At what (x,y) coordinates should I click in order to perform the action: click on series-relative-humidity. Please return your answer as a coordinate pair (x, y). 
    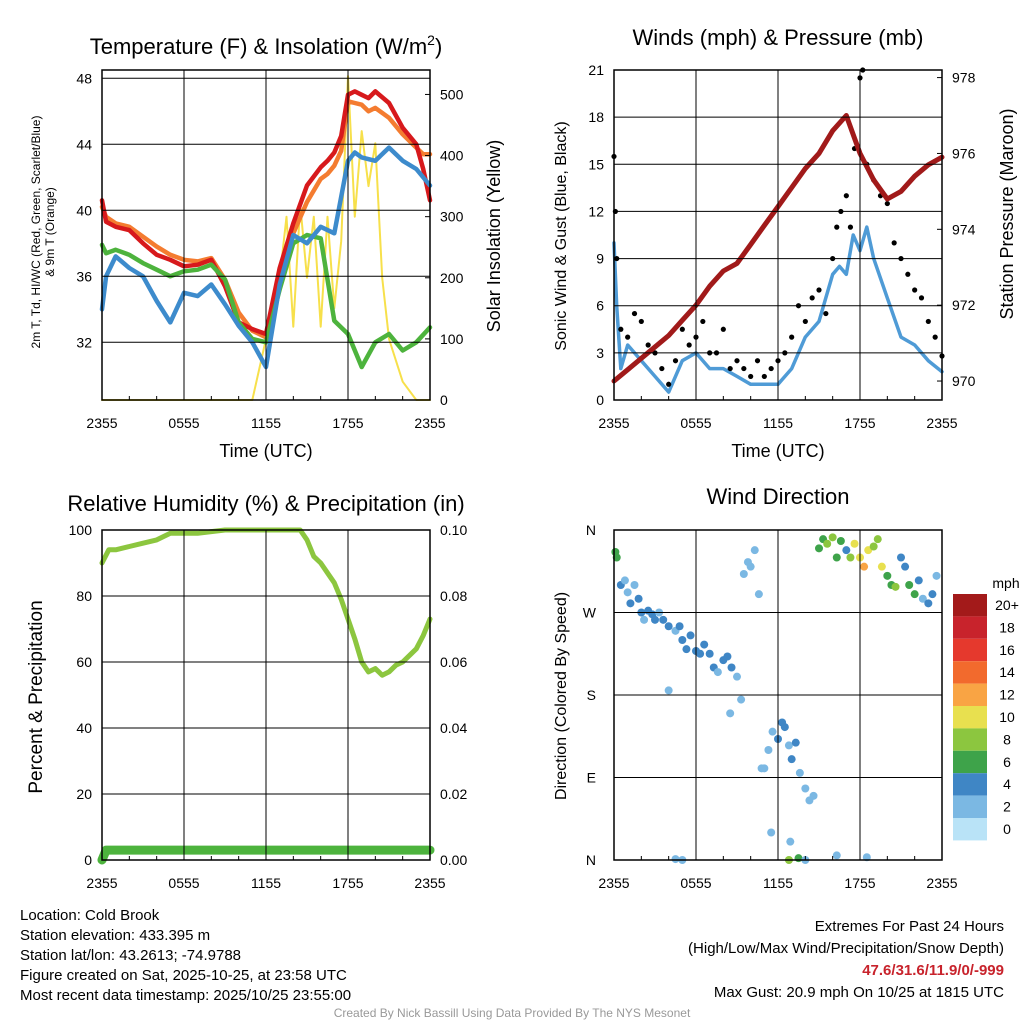
    Looking at the image, I should click on (266, 602).